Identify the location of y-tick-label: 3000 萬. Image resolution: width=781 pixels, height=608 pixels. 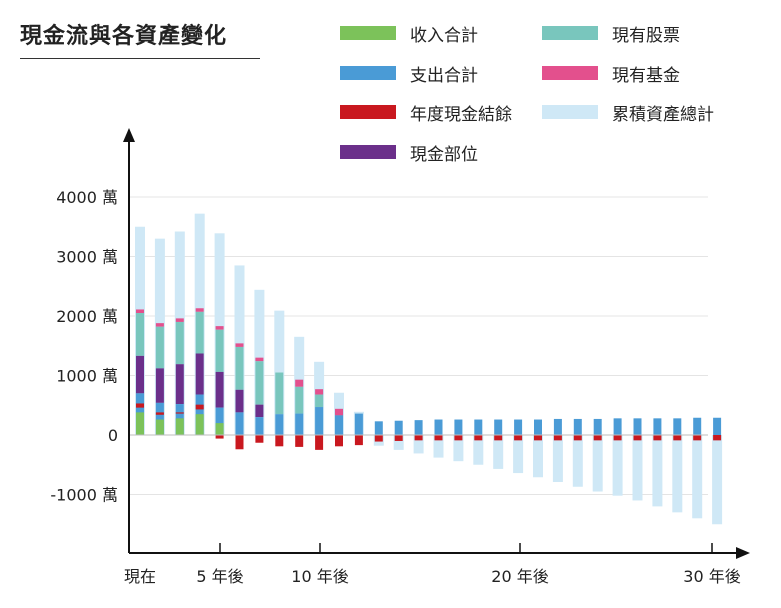
(87, 257).